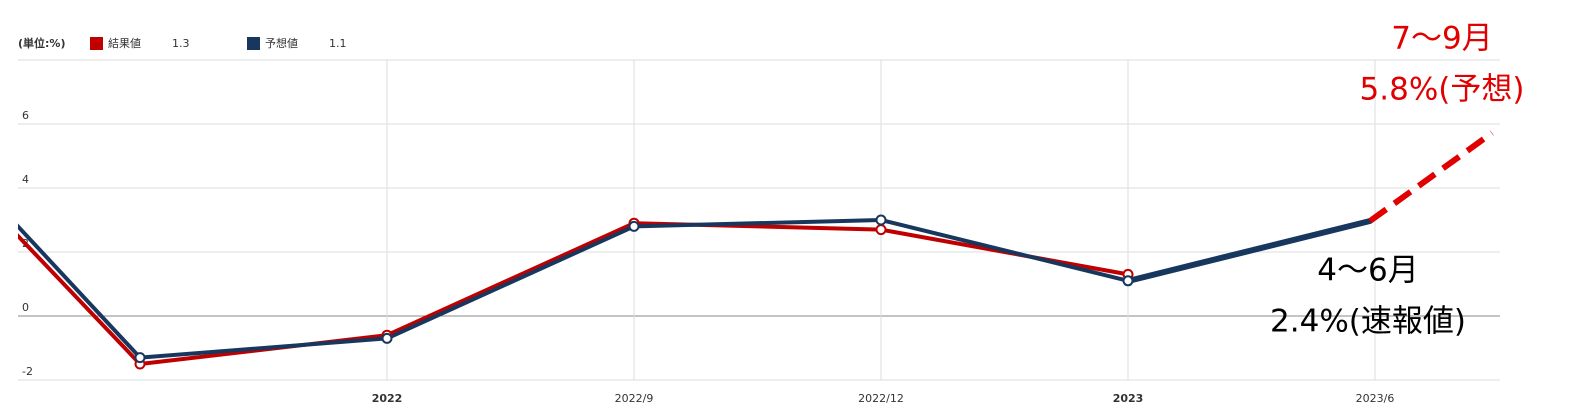  Describe the element at coordinates (124, 43) in the screenshot. I see `legend-label: 結果値` at that location.